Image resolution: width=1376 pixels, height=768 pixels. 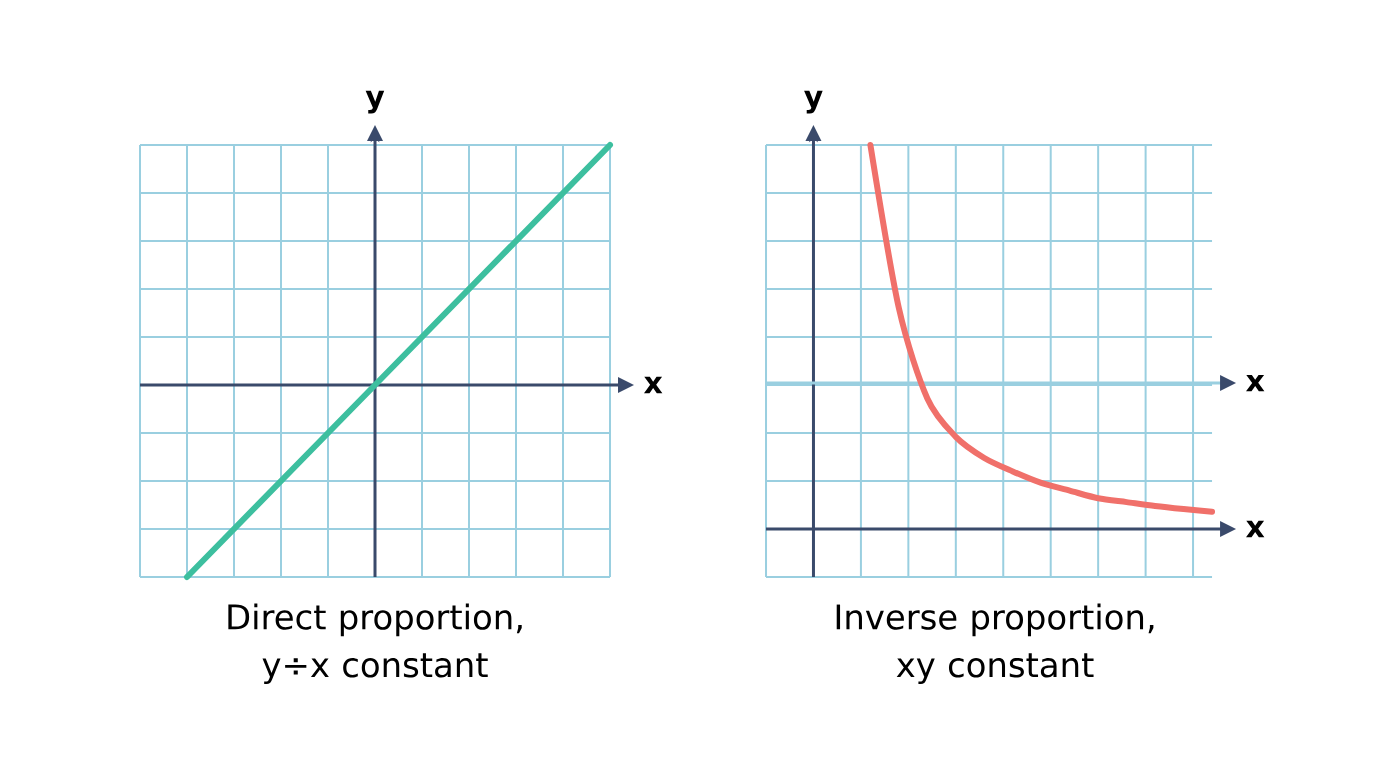 What do you see at coordinates (375, 644) in the screenshot?
I see `text: Direct proportion, y÷x constant` at bounding box center [375, 644].